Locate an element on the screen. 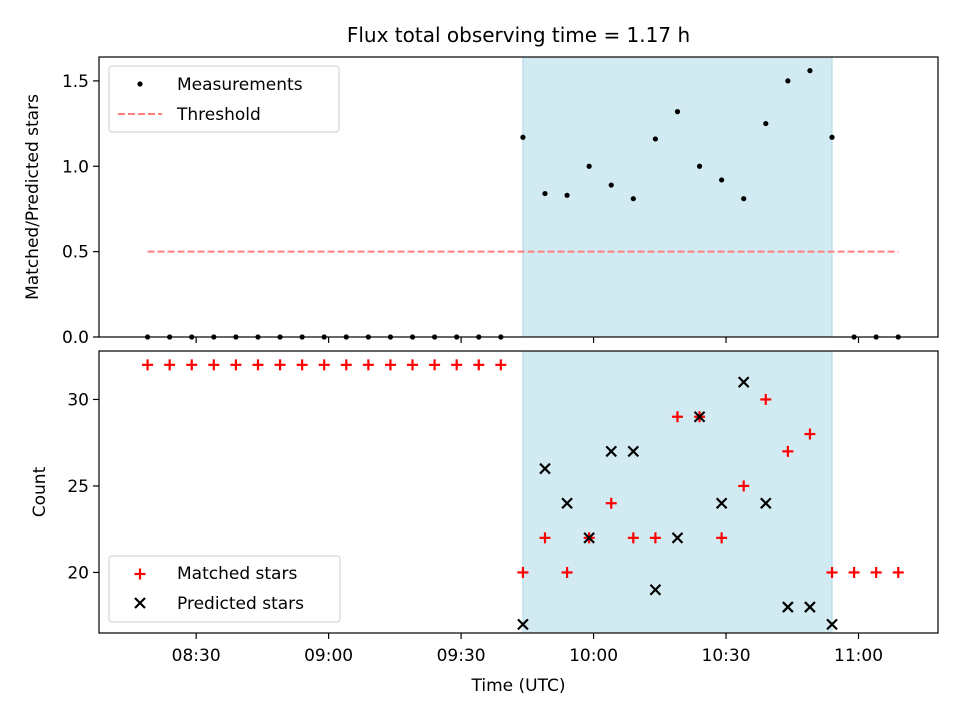  legend-threshold-label: Threshold is located at coordinates (218, 115).